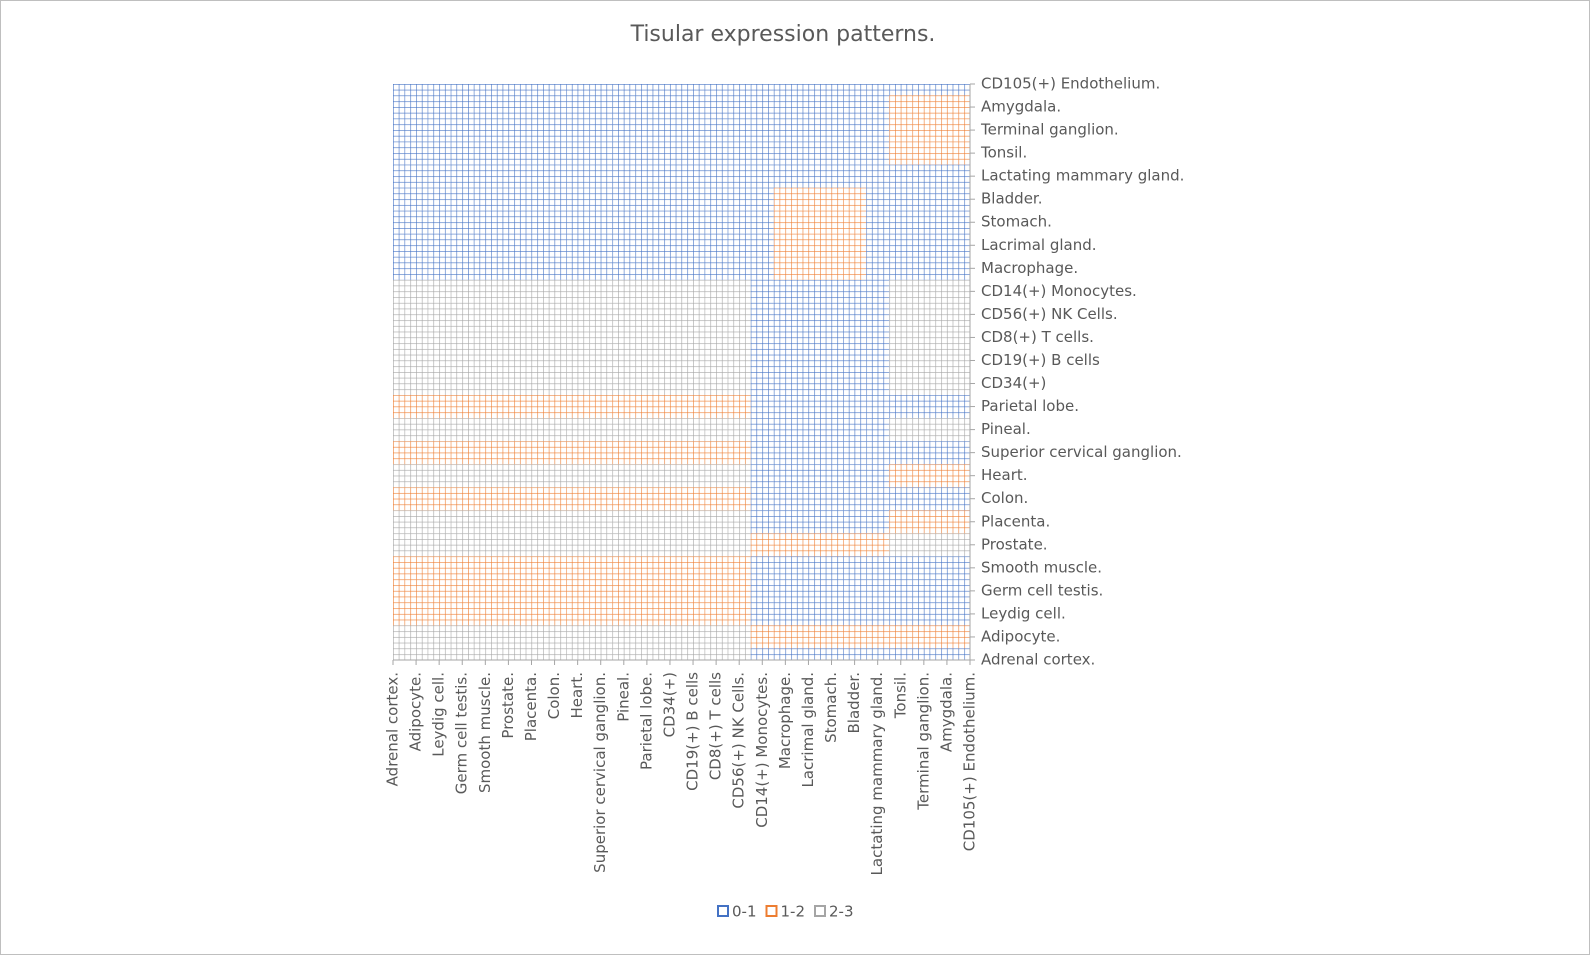  Describe the element at coordinates (1049, 314) in the screenshot. I see `y-tick-label: CD56(+) NK Cells.` at that location.